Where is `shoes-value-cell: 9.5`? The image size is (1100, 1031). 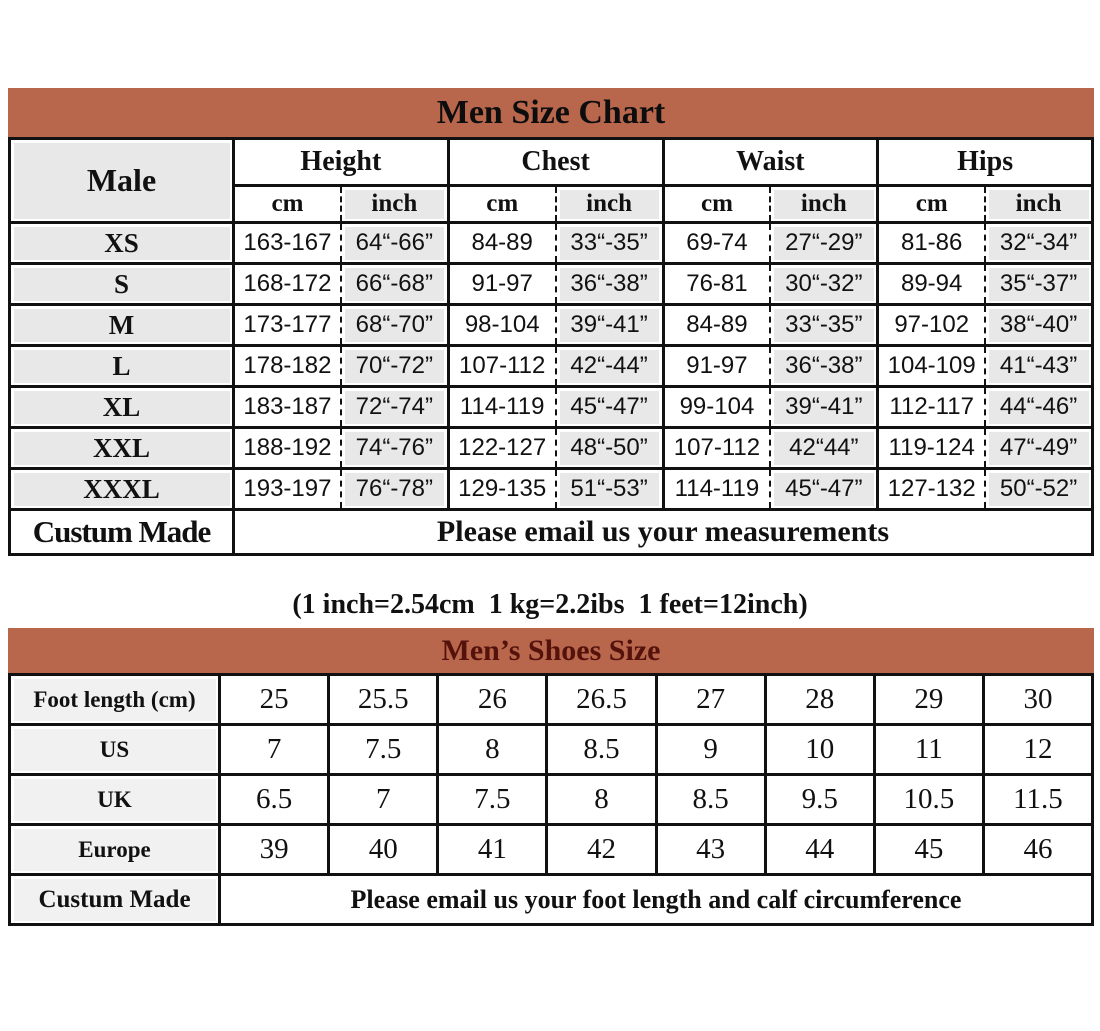
shoes-value-cell: 9.5 is located at coordinates (819, 799).